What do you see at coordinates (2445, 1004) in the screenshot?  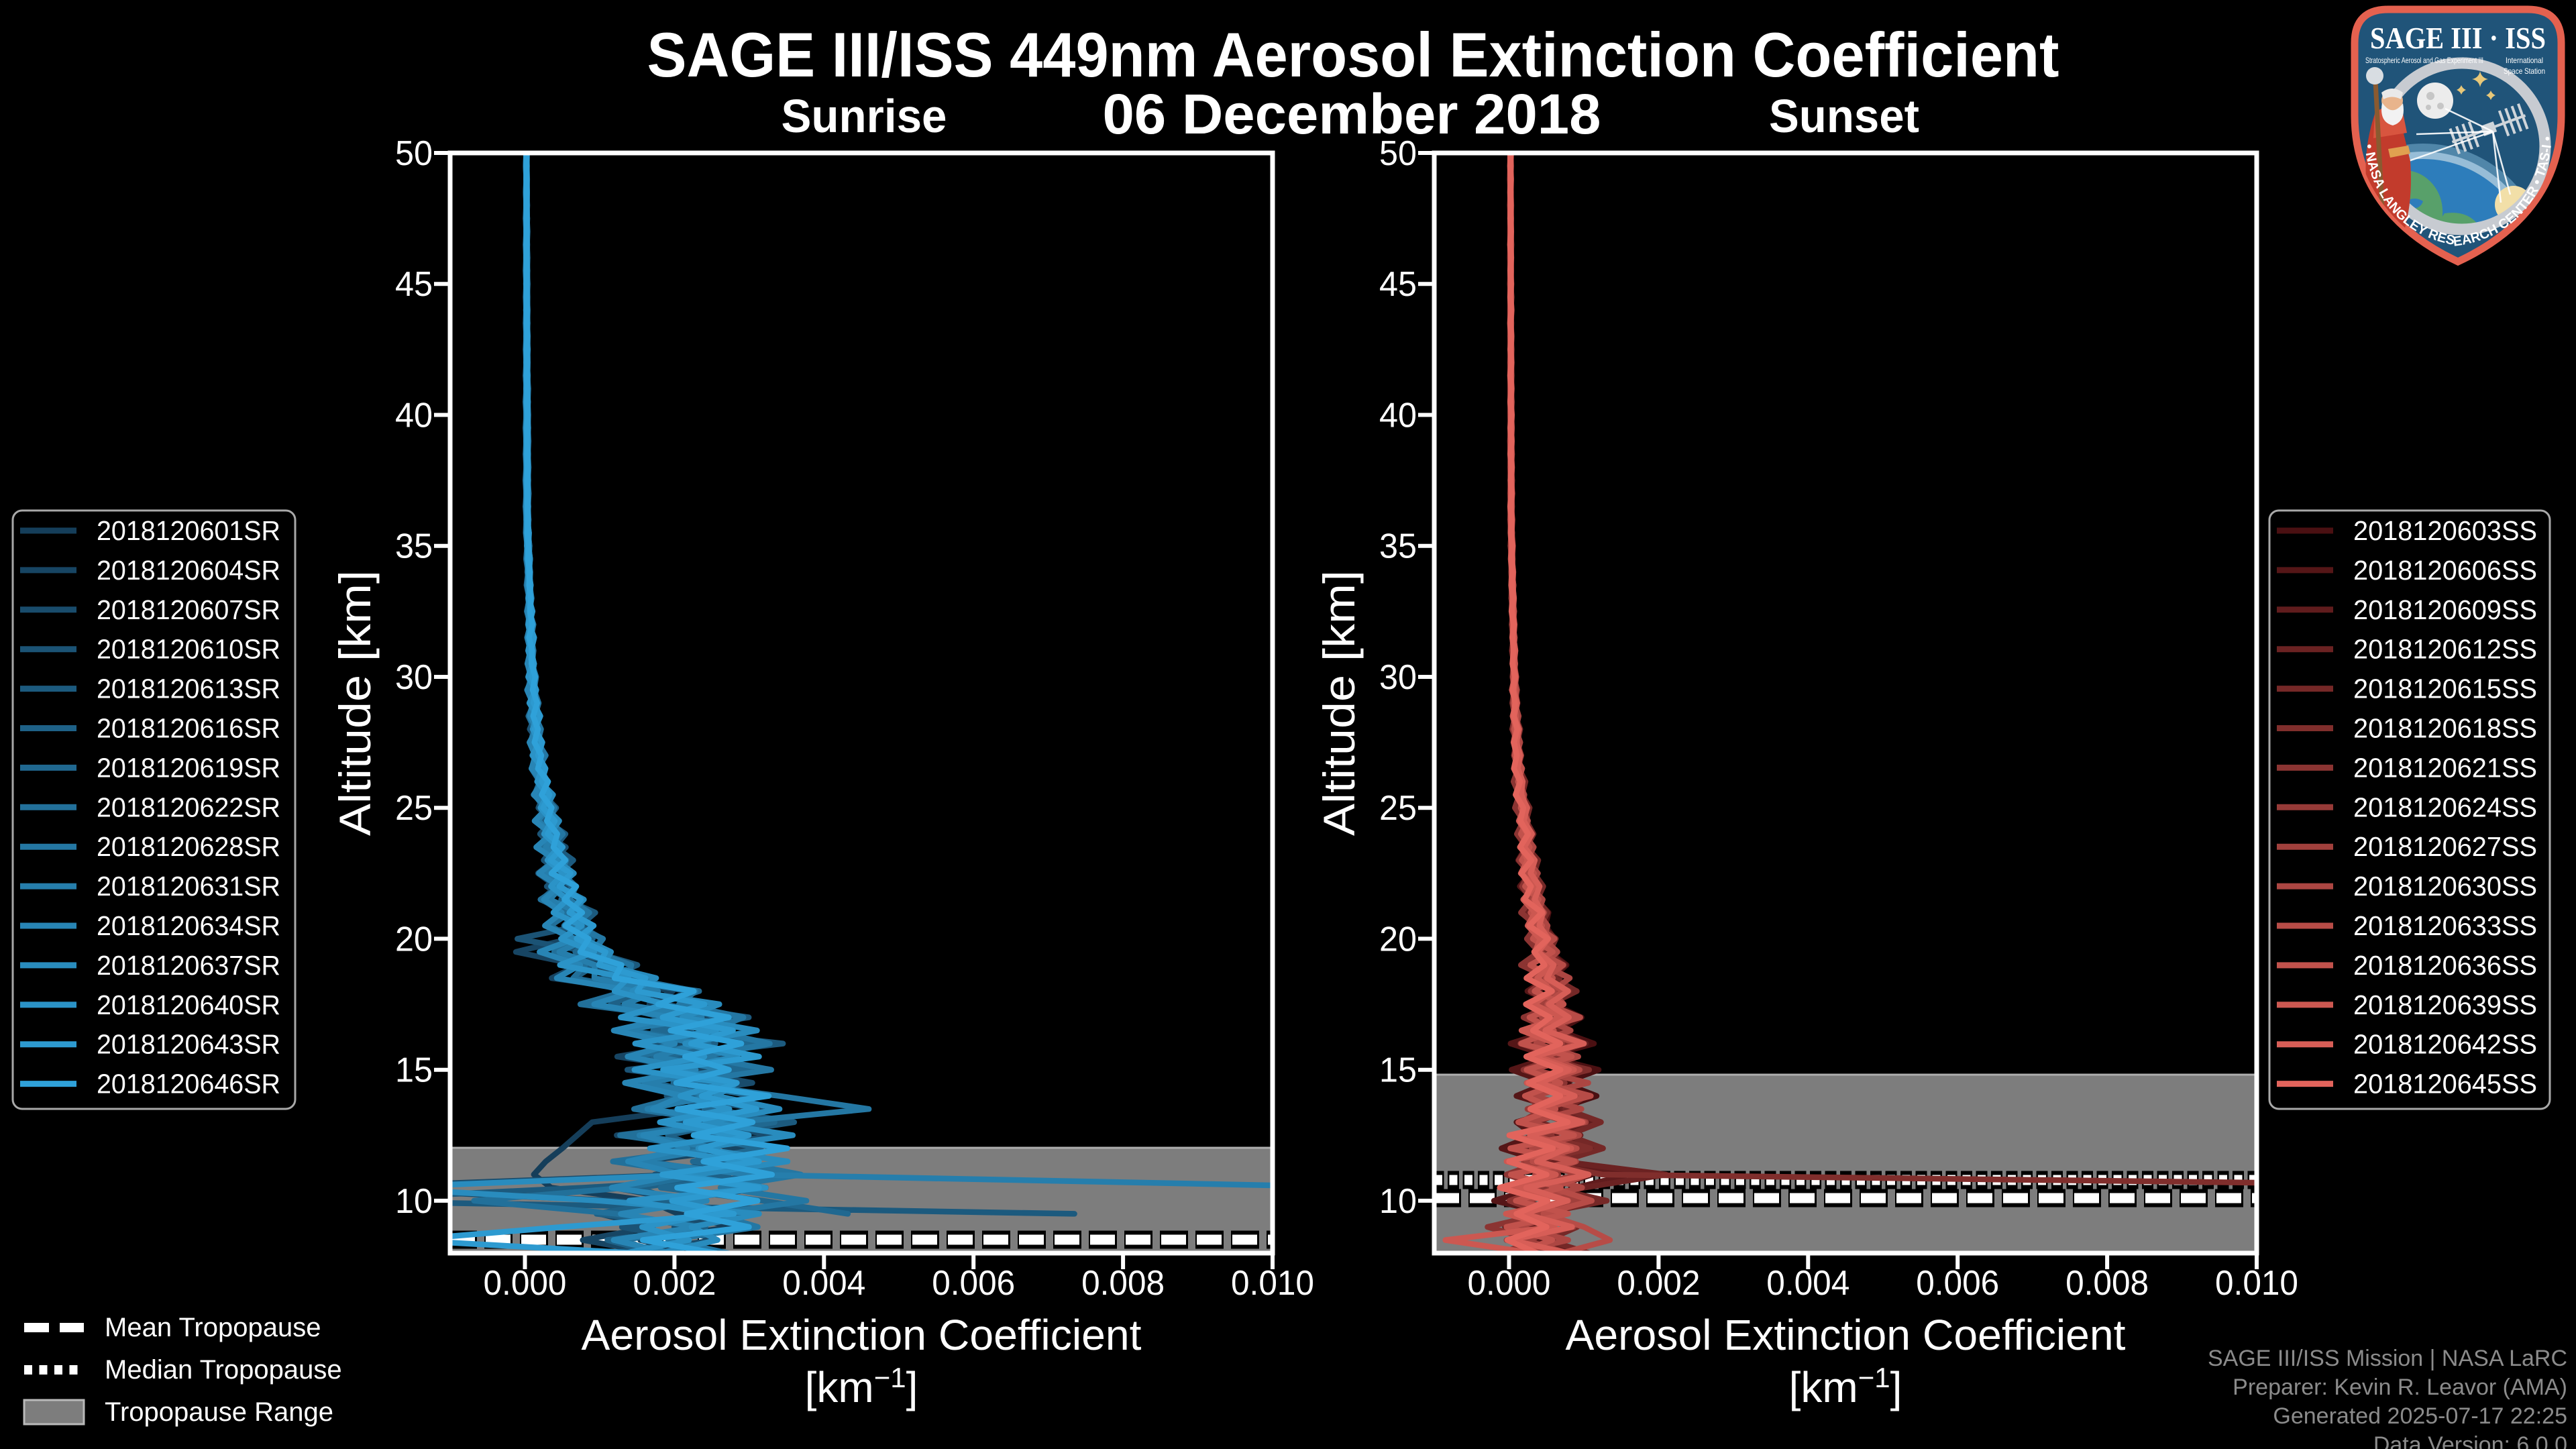 I see `svg-text: 2018120639SS` at bounding box center [2445, 1004].